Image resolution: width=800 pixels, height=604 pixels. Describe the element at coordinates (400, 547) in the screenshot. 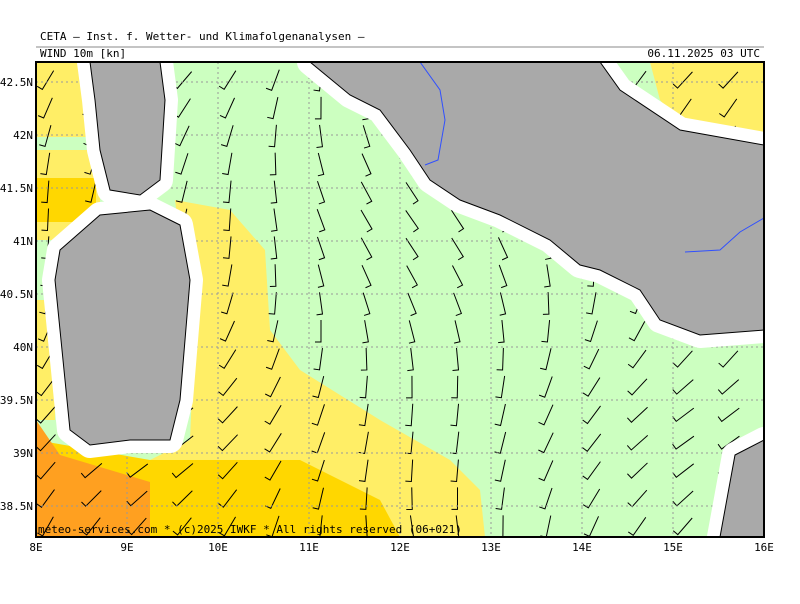

I see `lon-label: 12E` at that location.